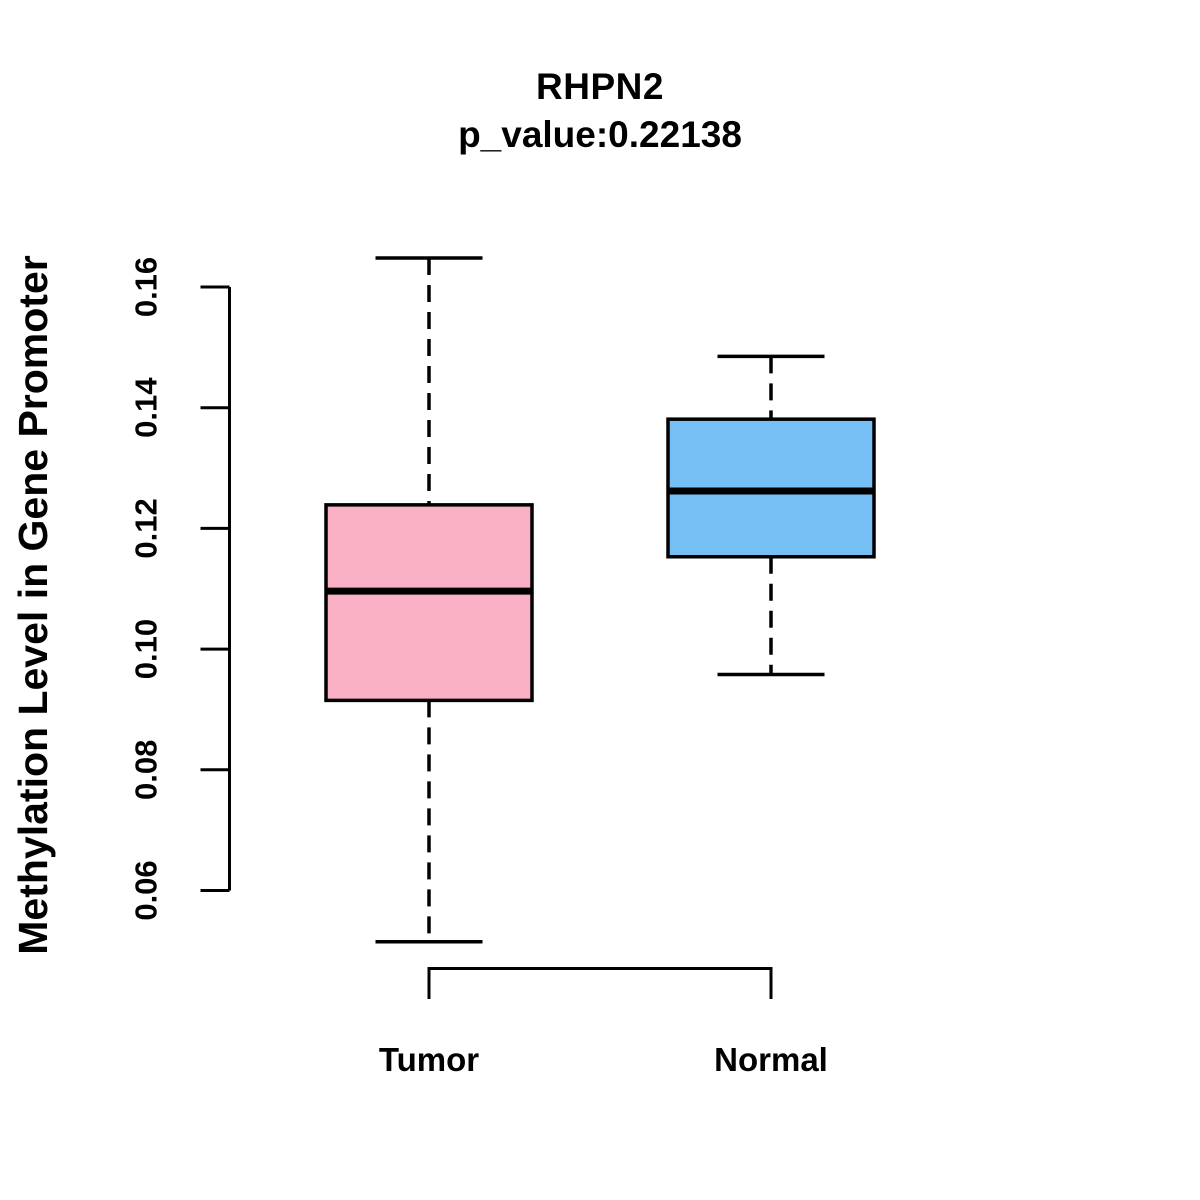  Describe the element at coordinates (146, 528) in the screenshot. I see `y-axis-tick-label: 0.12` at that location.